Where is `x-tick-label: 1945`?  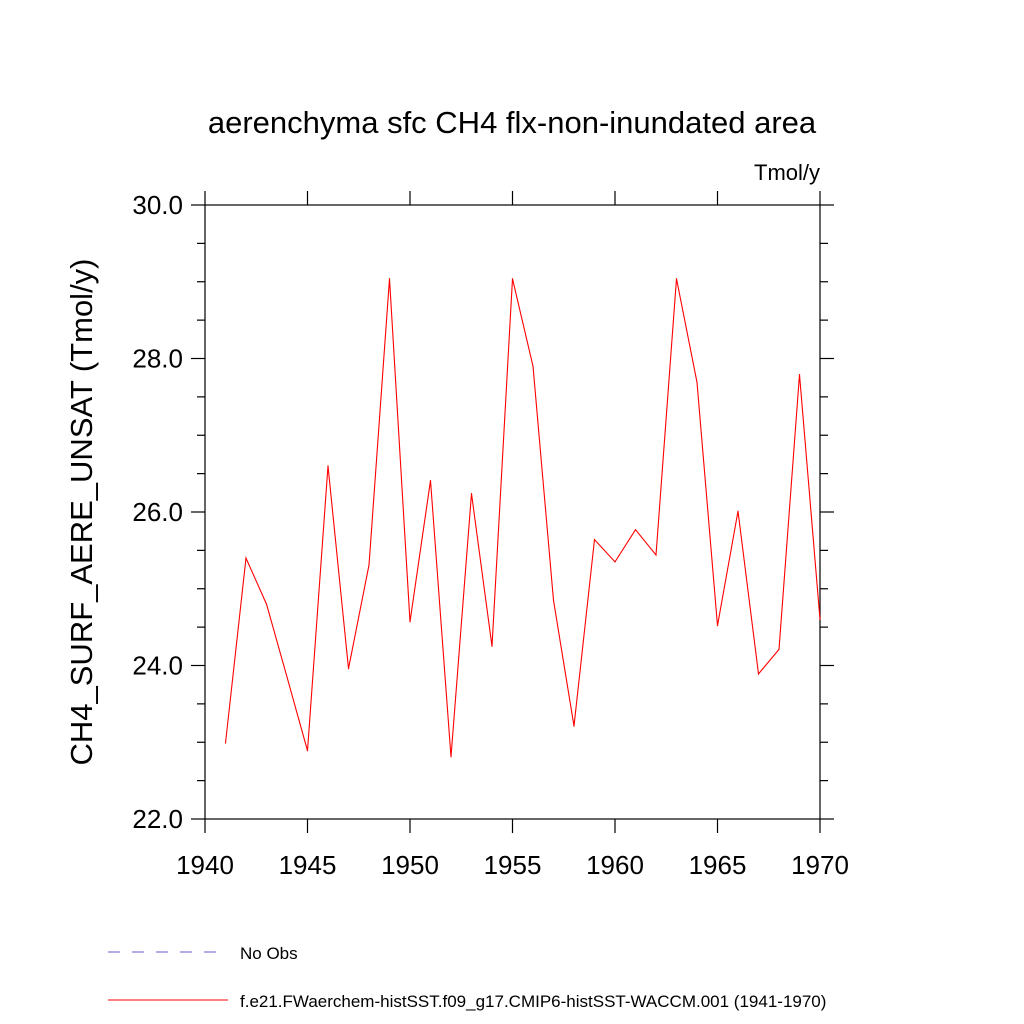
x-tick-label: 1945 is located at coordinates (308, 865).